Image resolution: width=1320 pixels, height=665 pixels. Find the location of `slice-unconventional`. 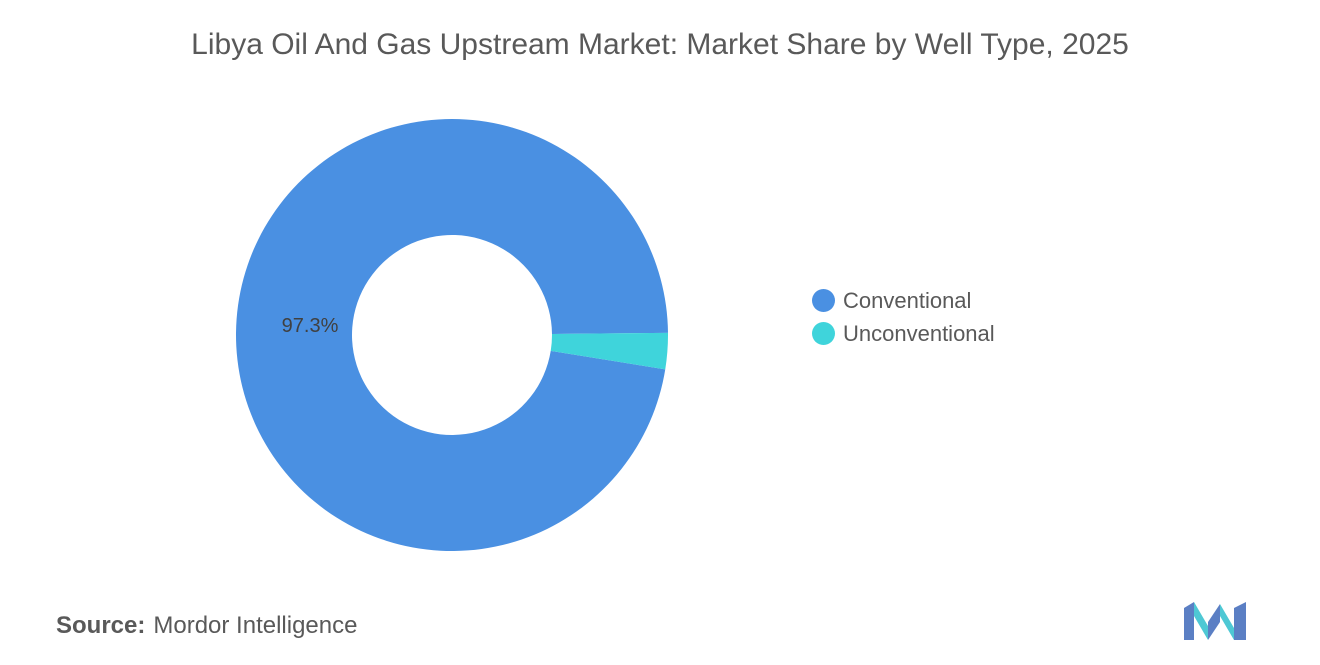

slice-unconventional is located at coordinates (609, 351).